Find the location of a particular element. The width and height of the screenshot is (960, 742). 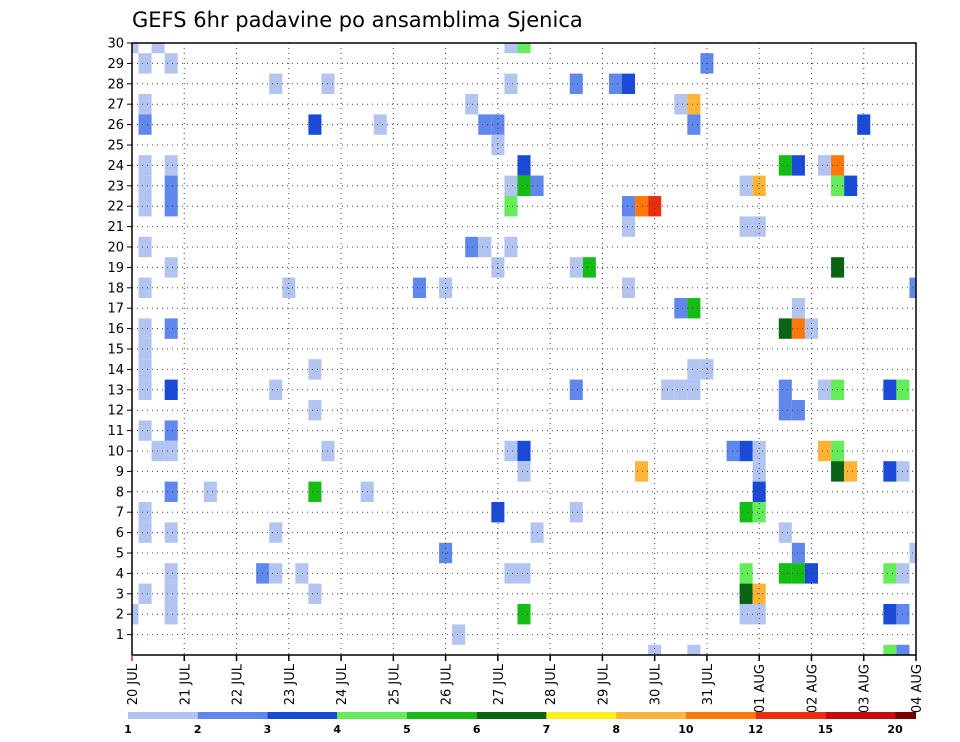

x-tick-label: 24 JUL is located at coordinates (342, 684).